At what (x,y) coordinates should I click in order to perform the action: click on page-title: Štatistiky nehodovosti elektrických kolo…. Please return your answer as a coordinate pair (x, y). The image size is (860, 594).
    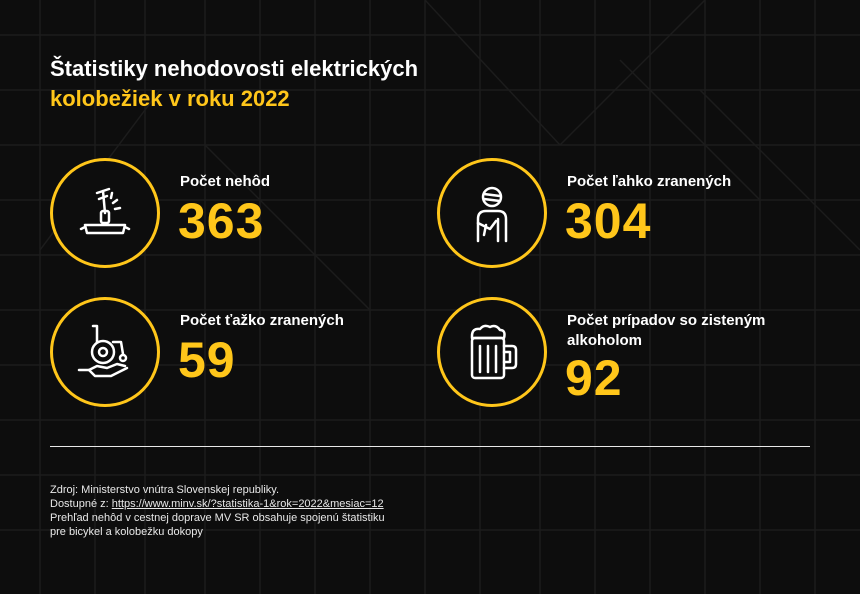
    Looking at the image, I should click on (234, 84).